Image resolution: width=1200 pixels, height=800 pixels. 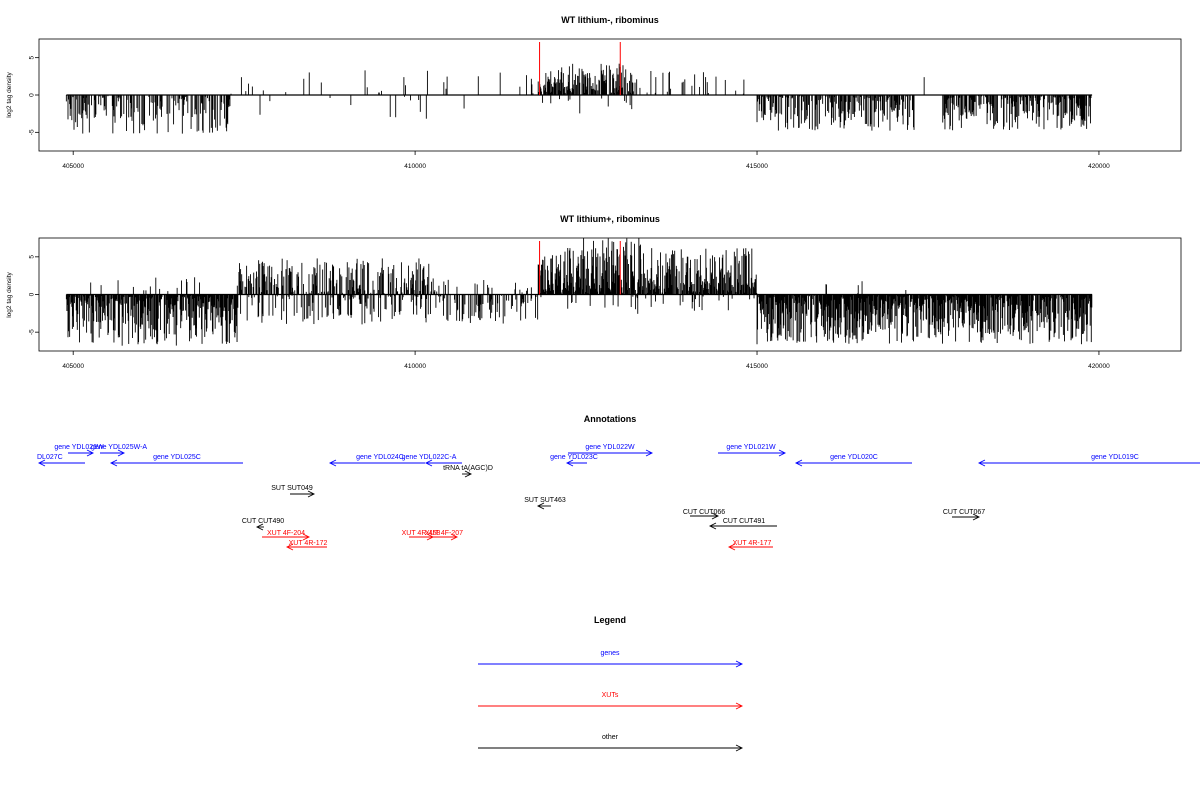 I want to click on annotation-label: gene YDL025W-A, so click(x=119, y=447).